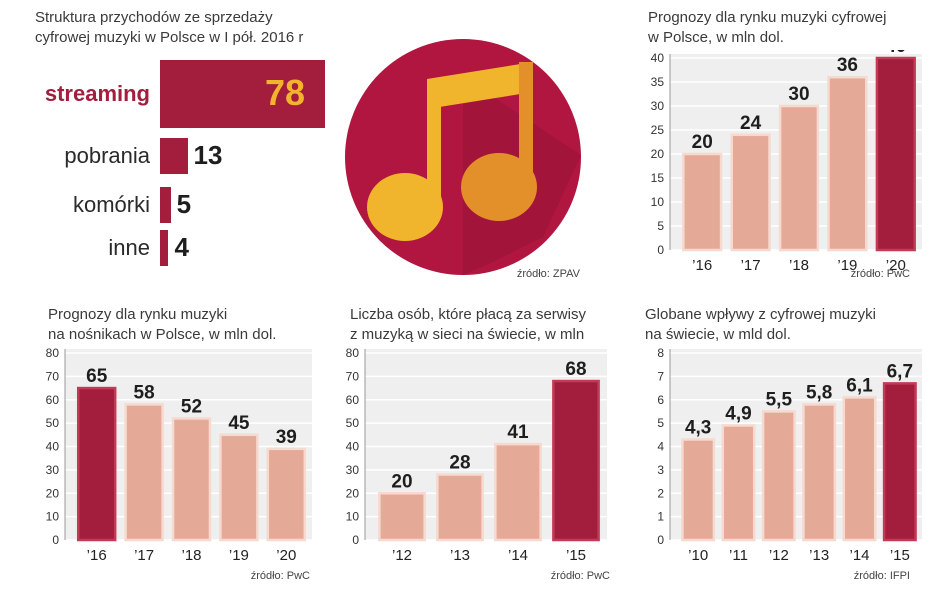  I want to click on digital-forecast-source: źródło: PwC, so click(880, 274).